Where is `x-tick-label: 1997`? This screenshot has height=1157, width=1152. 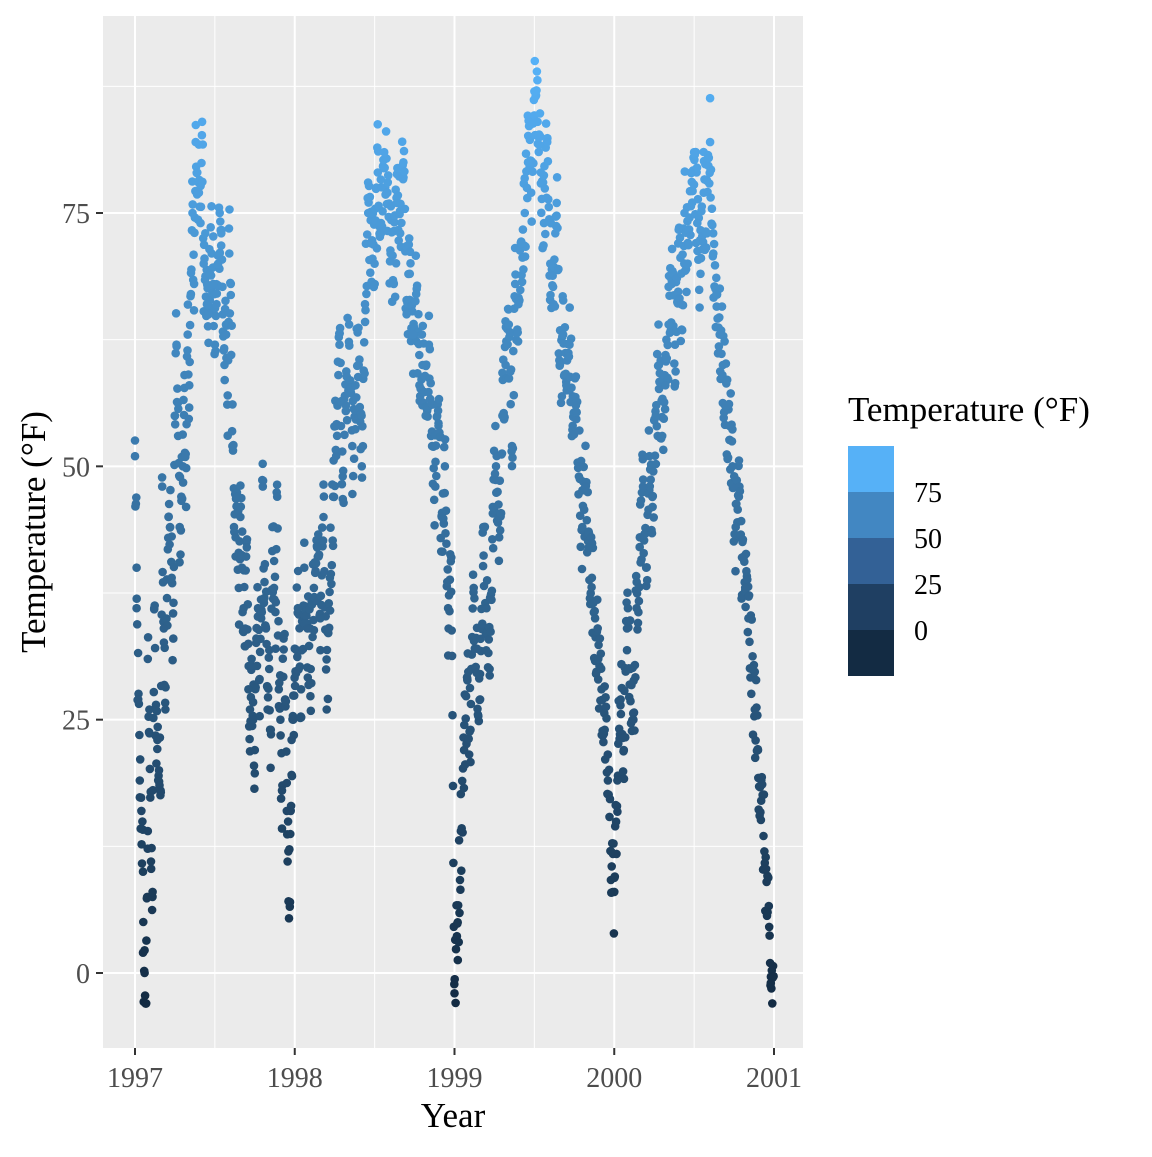
x-tick-label: 1997 is located at coordinates (135, 1078).